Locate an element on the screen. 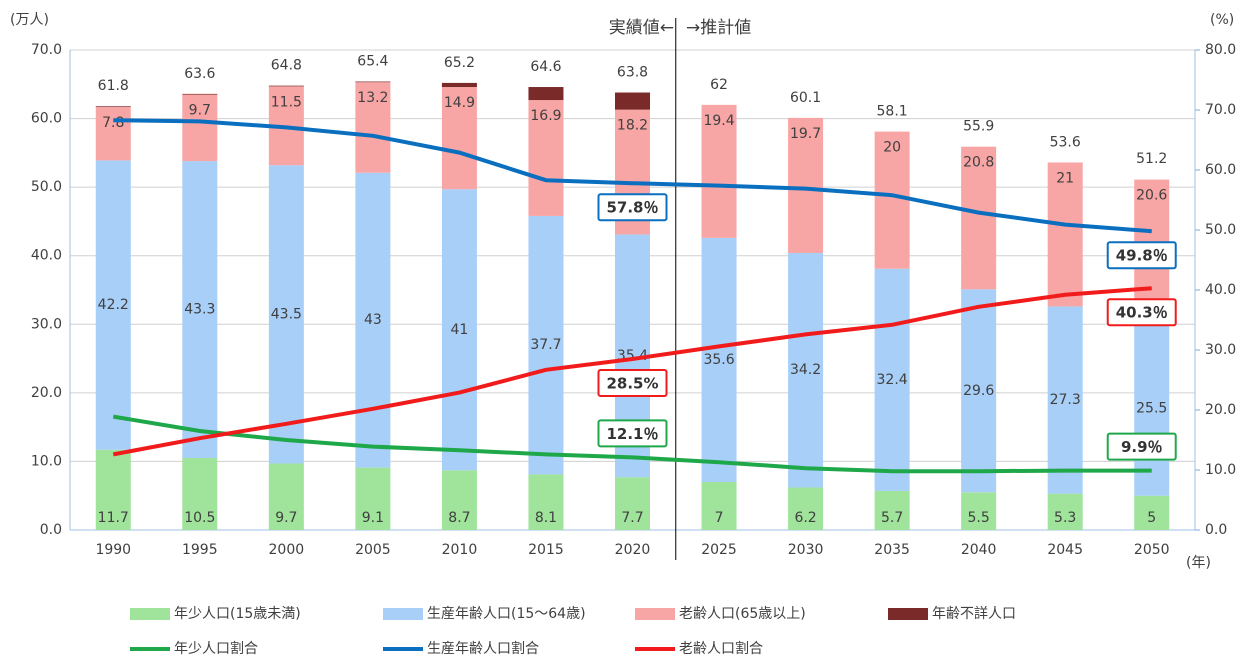  bar-label: 43.3 is located at coordinates (199, 310).